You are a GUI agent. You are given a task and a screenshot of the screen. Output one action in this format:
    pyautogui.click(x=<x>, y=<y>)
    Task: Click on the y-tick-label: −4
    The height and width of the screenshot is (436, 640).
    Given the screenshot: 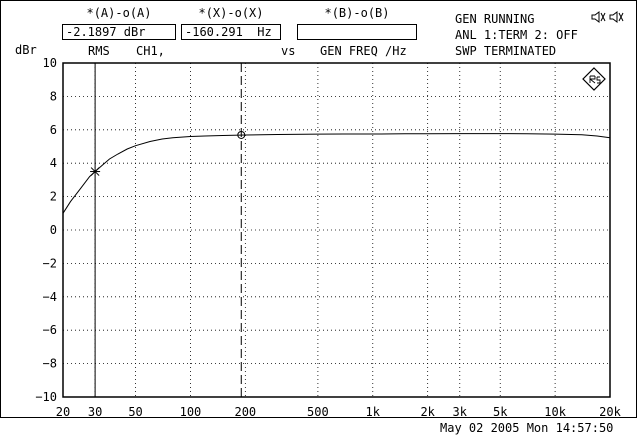 What is the action you would take?
    pyautogui.click(x=50, y=297)
    